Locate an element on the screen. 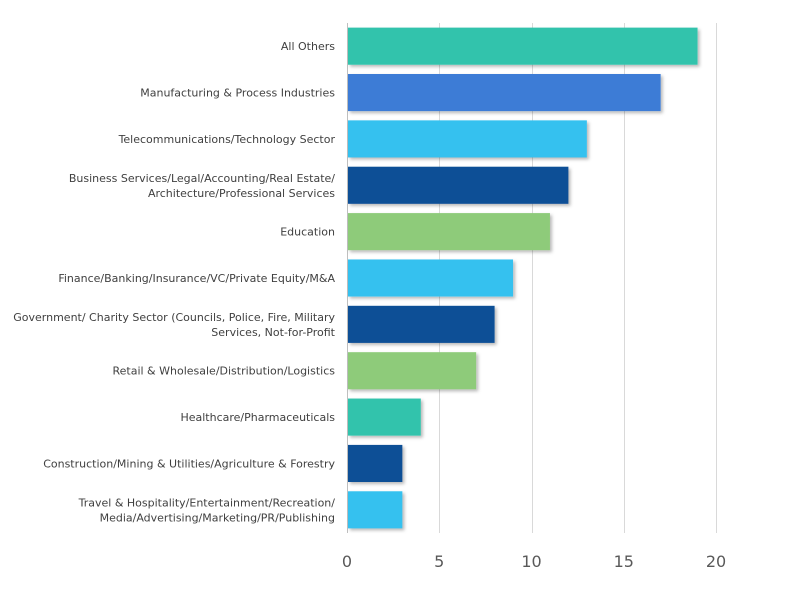  x-tick-label-5: 5 is located at coordinates (439, 561).